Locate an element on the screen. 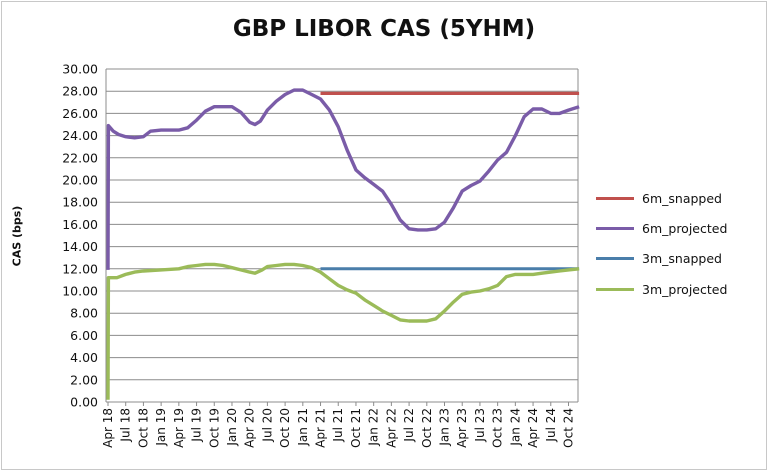 The image size is (768, 471). legend-item-6m-snapped: 6m_snapped is located at coordinates (659, 198).